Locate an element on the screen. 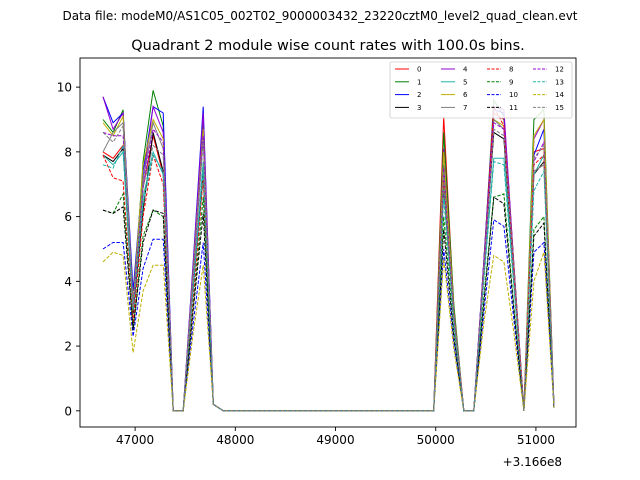 The height and width of the screenshot is (480, 640). x-tick-label: 49000 is located at coordinates (335, 440).